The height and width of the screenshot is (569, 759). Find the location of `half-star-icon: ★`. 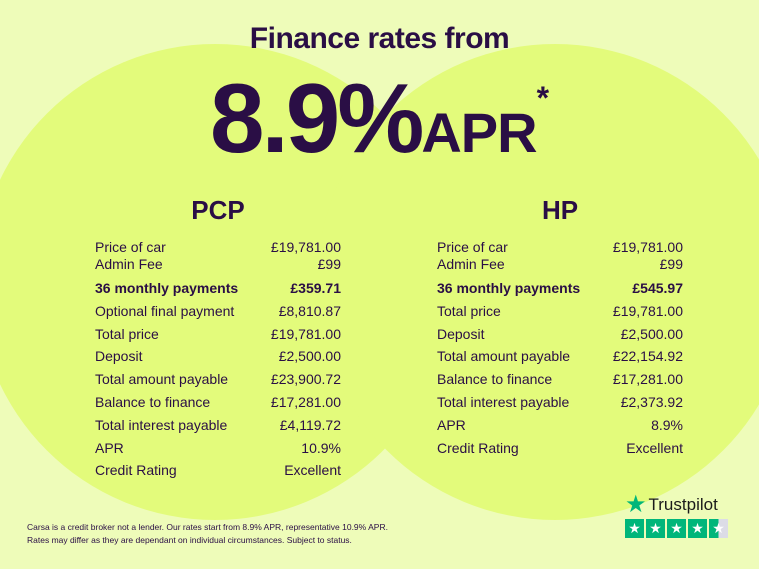

half-star-icon: ★ is located at coordinates (718, 528).